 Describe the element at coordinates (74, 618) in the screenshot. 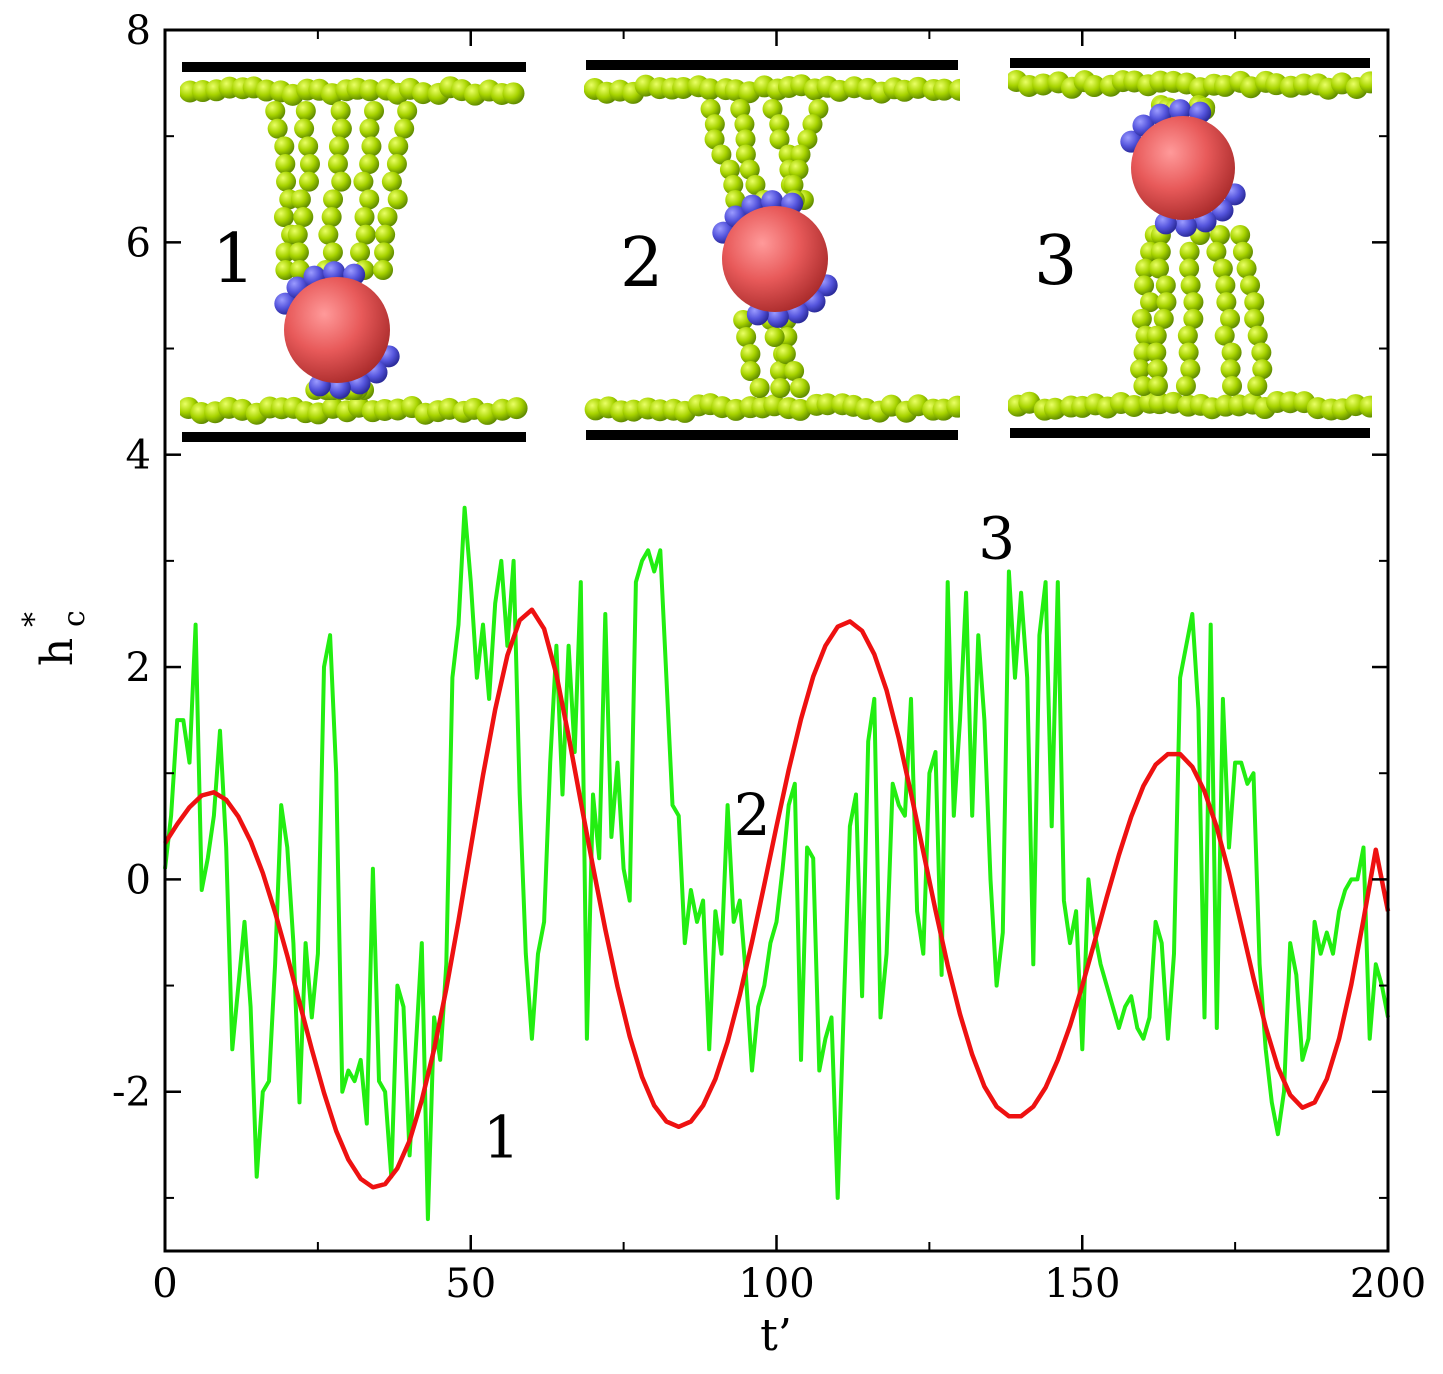

I see `y-axis-label-subscript: c` at that location.